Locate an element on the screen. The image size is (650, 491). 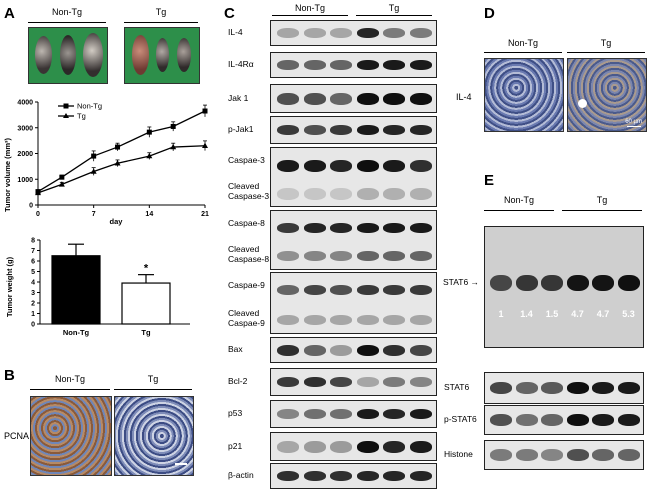
y-tick-label: 7 is located at coordinates (33, 251).